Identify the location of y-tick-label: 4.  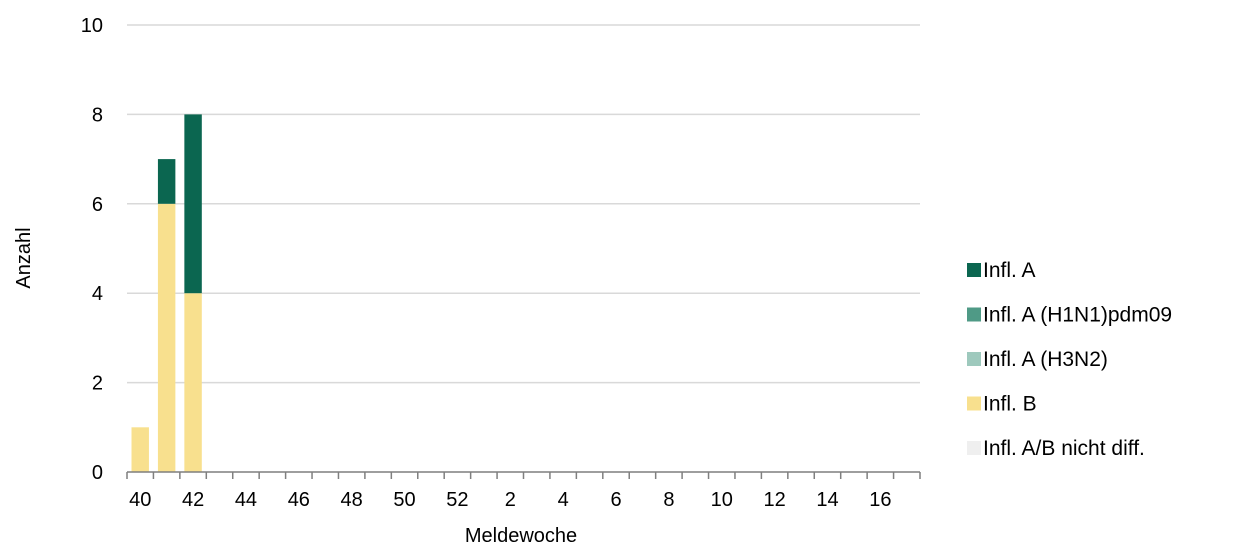
(97, 294).